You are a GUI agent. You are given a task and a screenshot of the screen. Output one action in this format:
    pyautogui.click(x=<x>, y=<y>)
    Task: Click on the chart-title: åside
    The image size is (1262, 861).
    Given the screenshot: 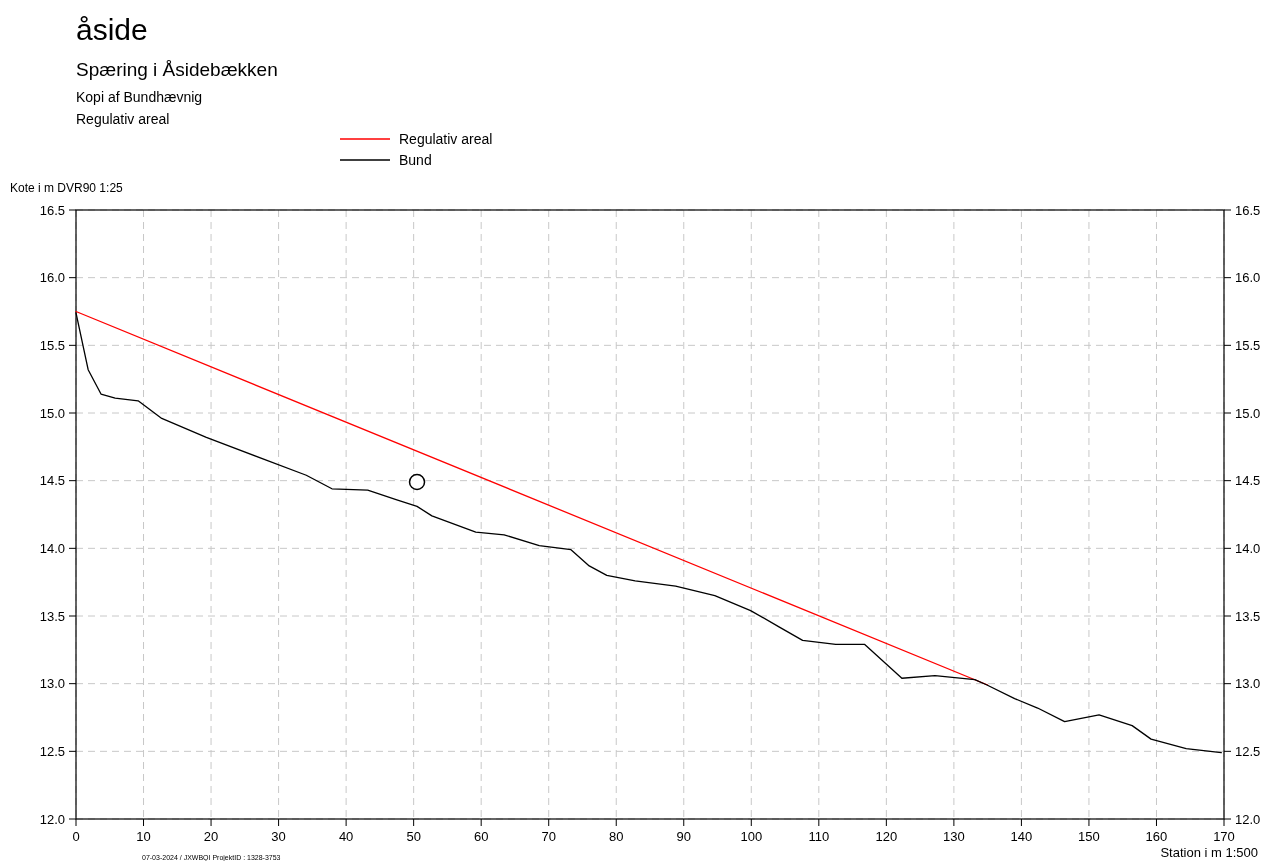 What is the action you would take?
    pyautogui.click(x=112, y=29)
    